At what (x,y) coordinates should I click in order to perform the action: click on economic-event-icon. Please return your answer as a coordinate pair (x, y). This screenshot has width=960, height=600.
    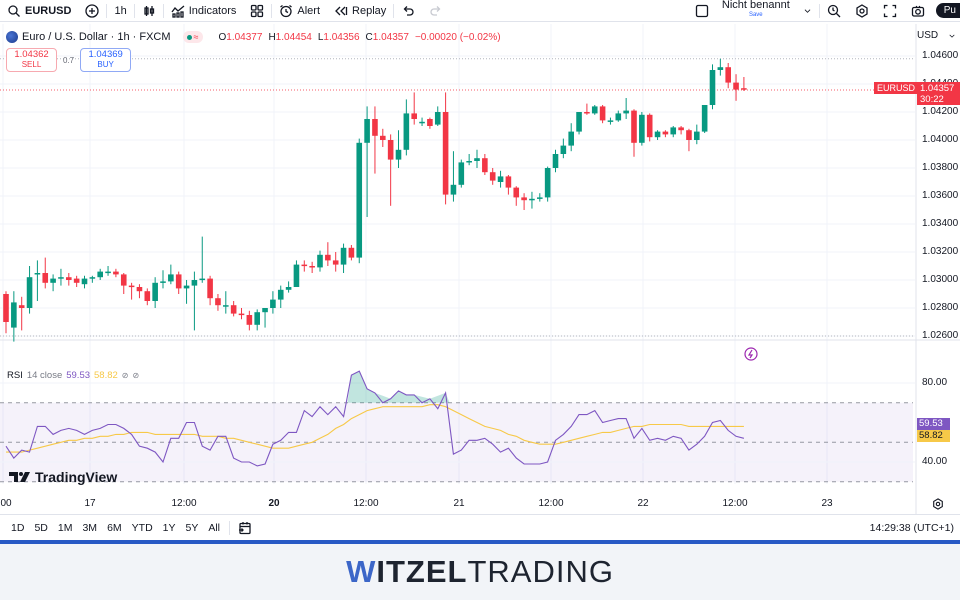
    Looking at the image, I should click on (751, 354).